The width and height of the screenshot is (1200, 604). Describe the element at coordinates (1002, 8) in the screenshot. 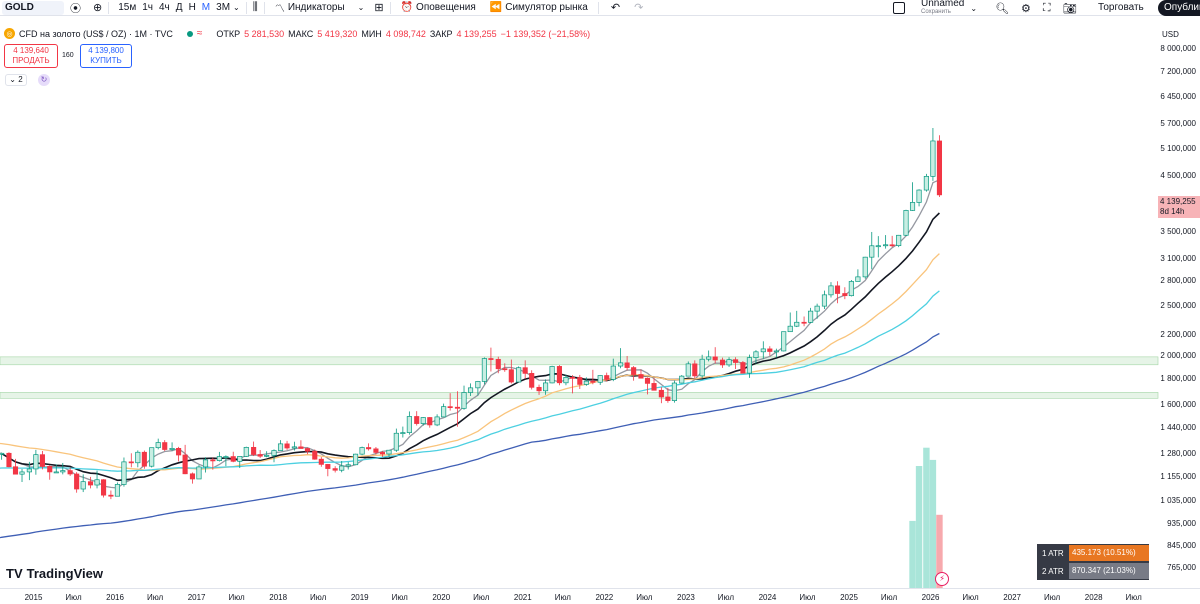

I see `search-icon: 🔍︎` at that location.